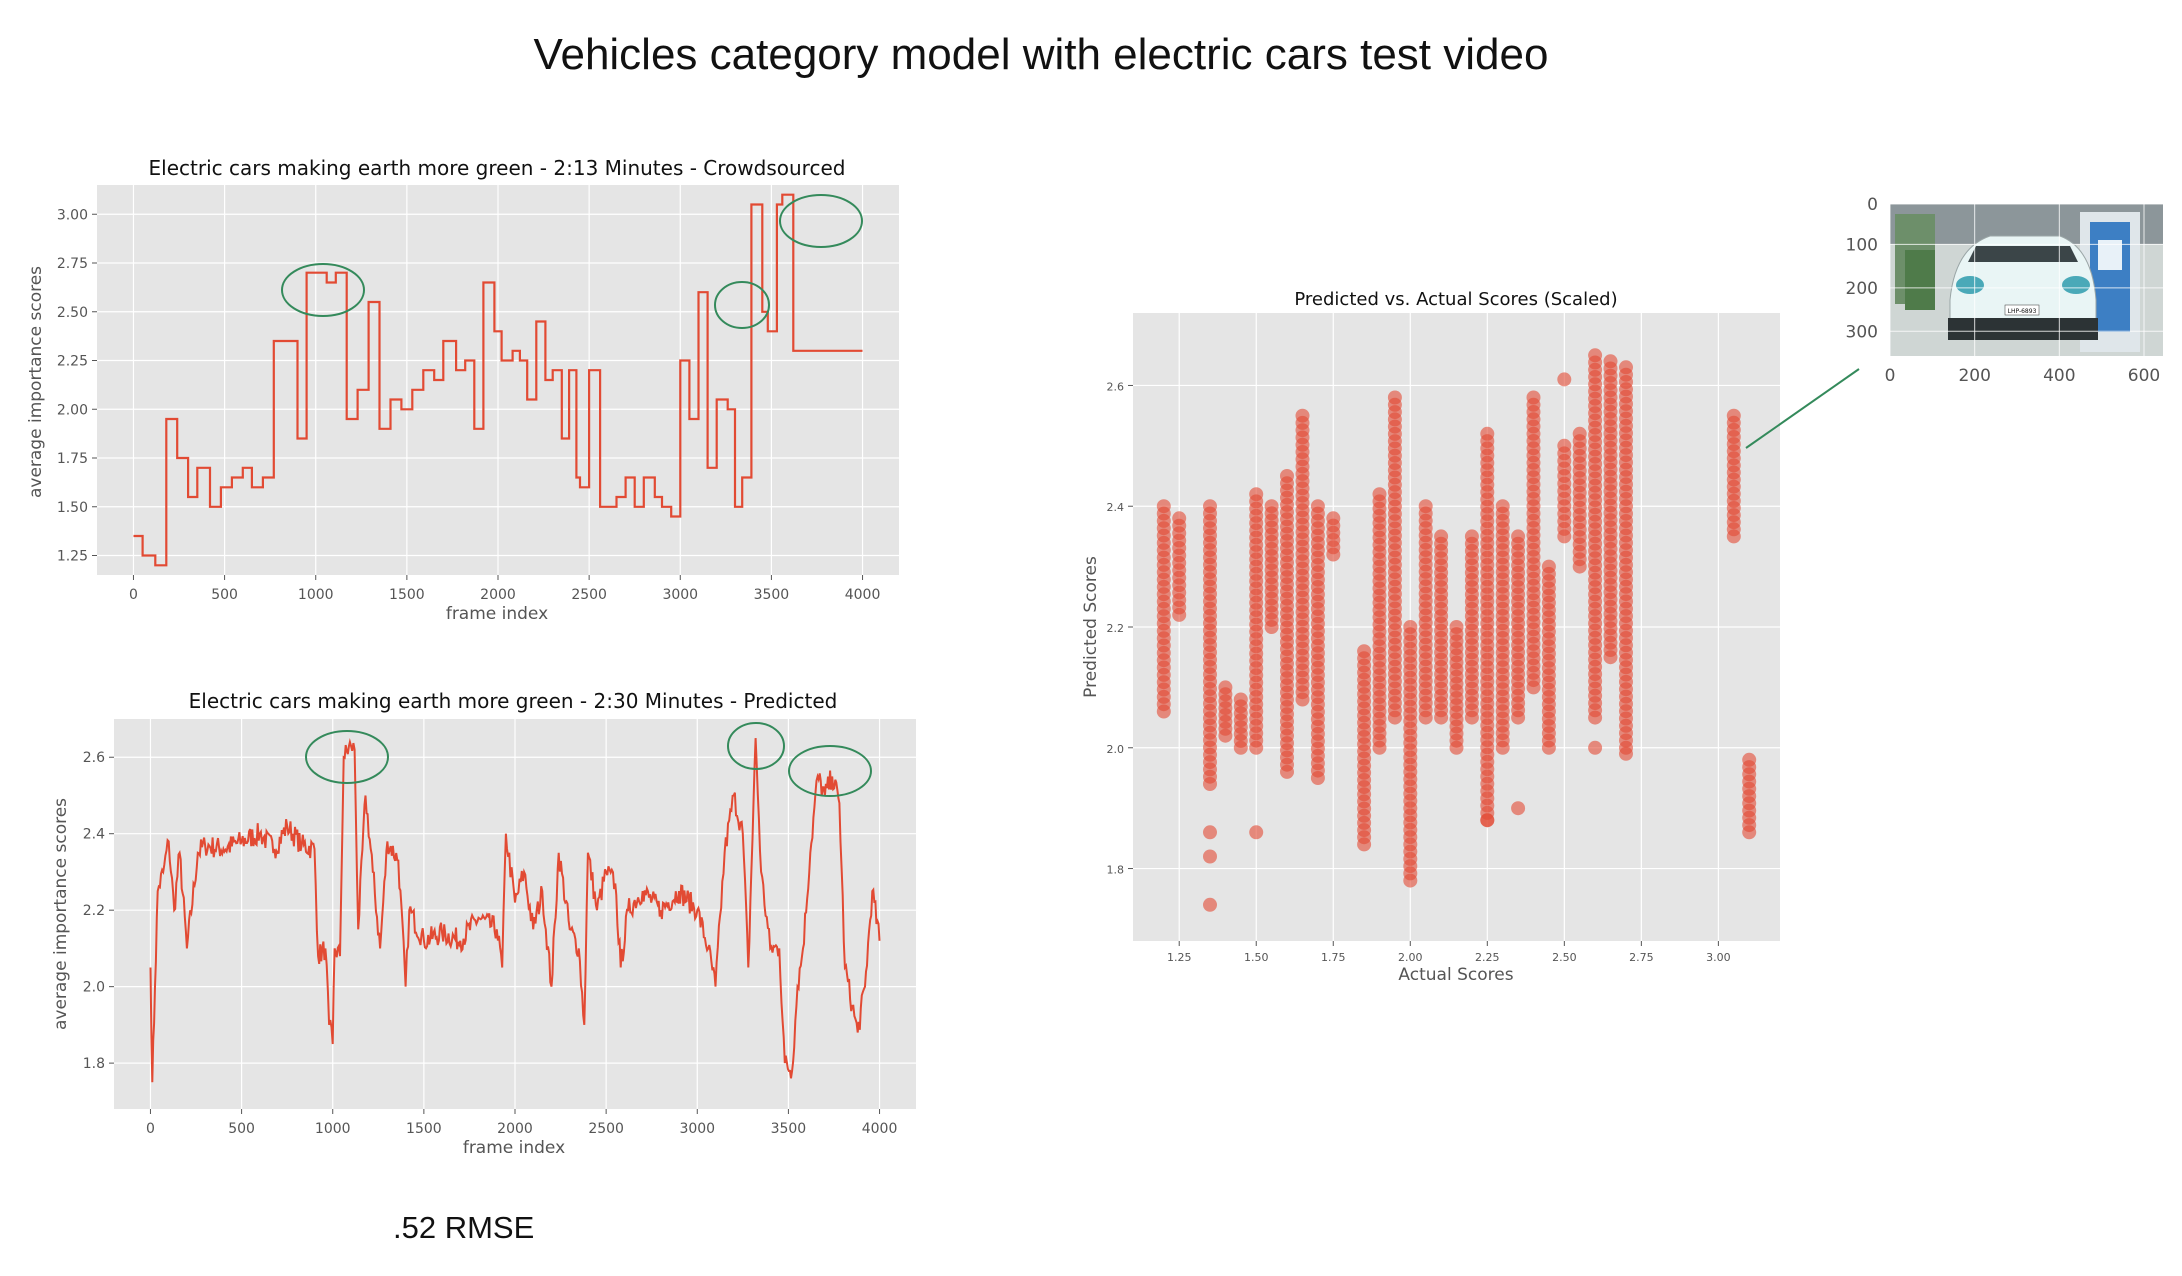  What do you see at coordinates (94, 988) in the screenshot?
I see `predicted-y-tick-label: 2.0` at bounding box center [94, 988].